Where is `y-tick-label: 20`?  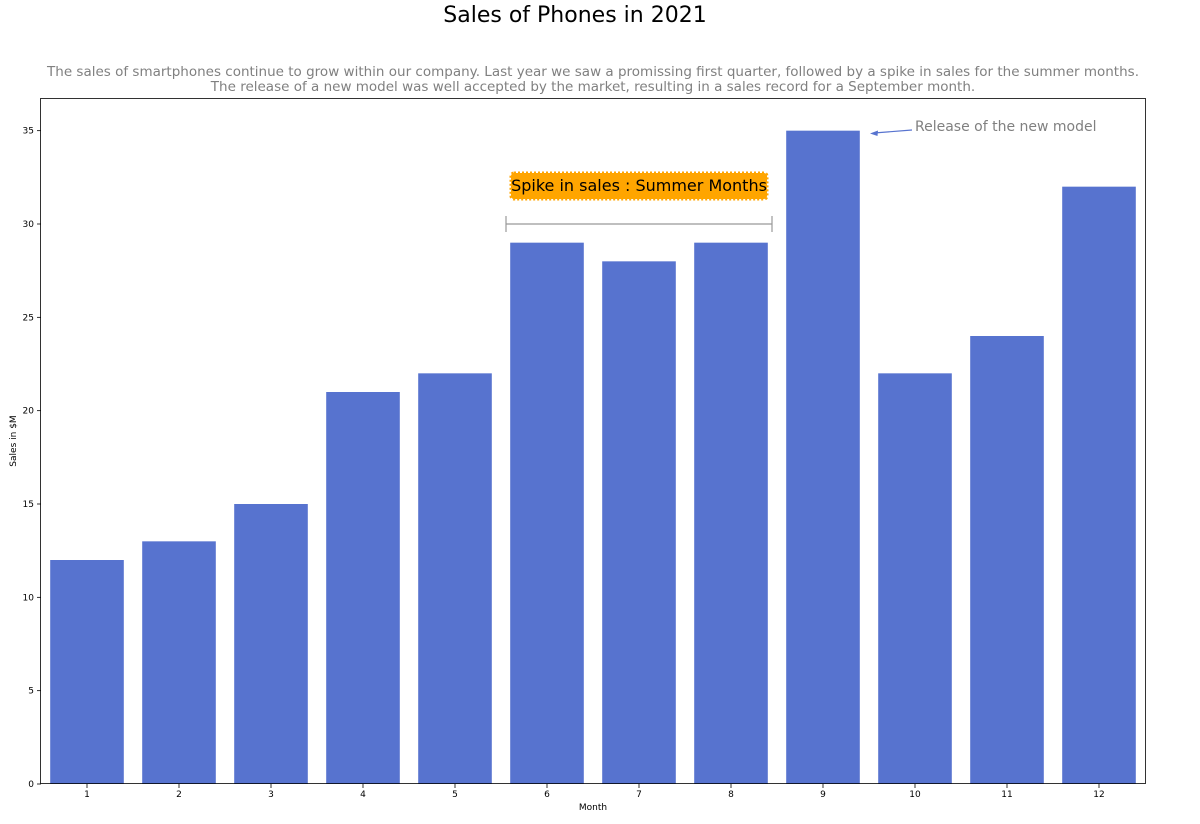 y-tick-label: 20 is located at coordinates (29, 412).